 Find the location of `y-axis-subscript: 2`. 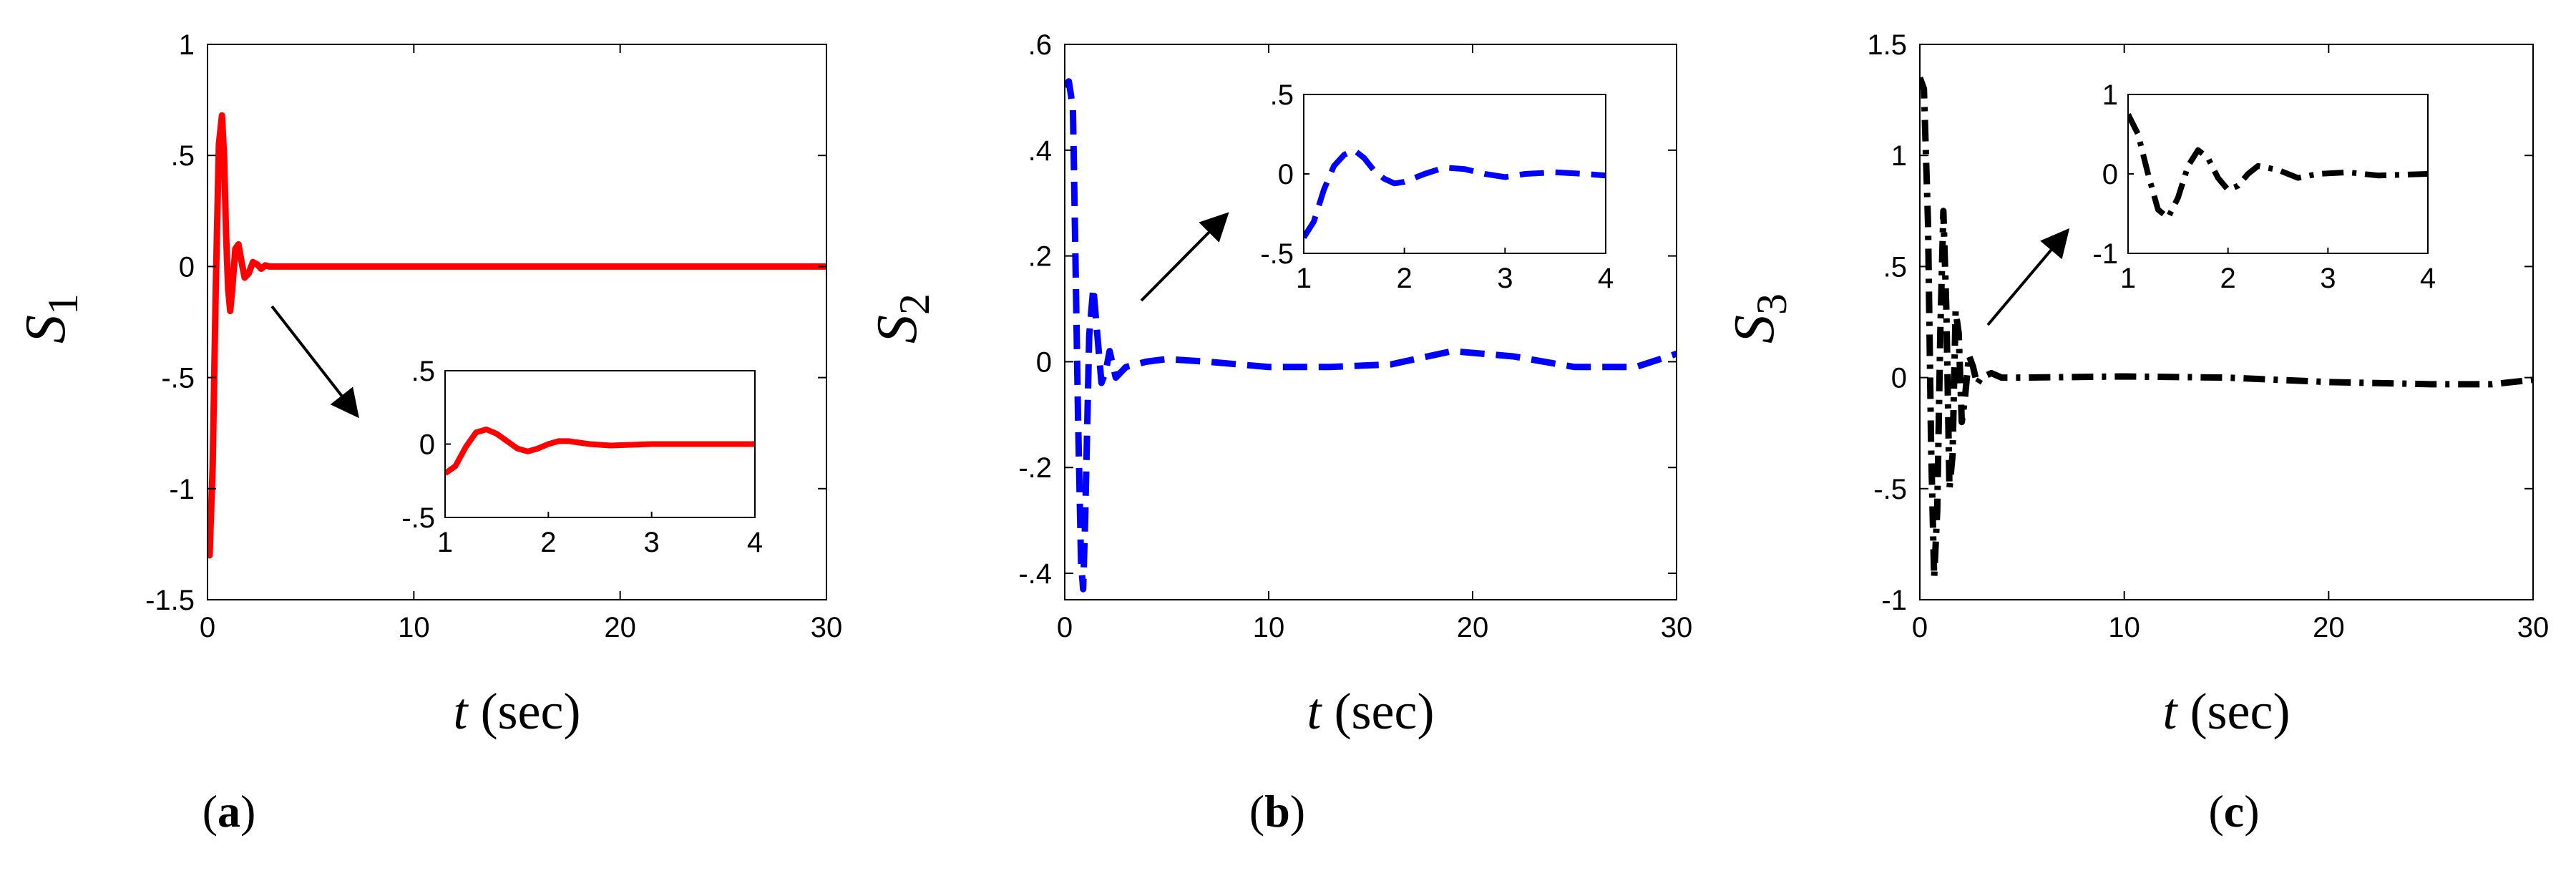

y-axis-subscript: 2 is located at coordinates (914, 304).